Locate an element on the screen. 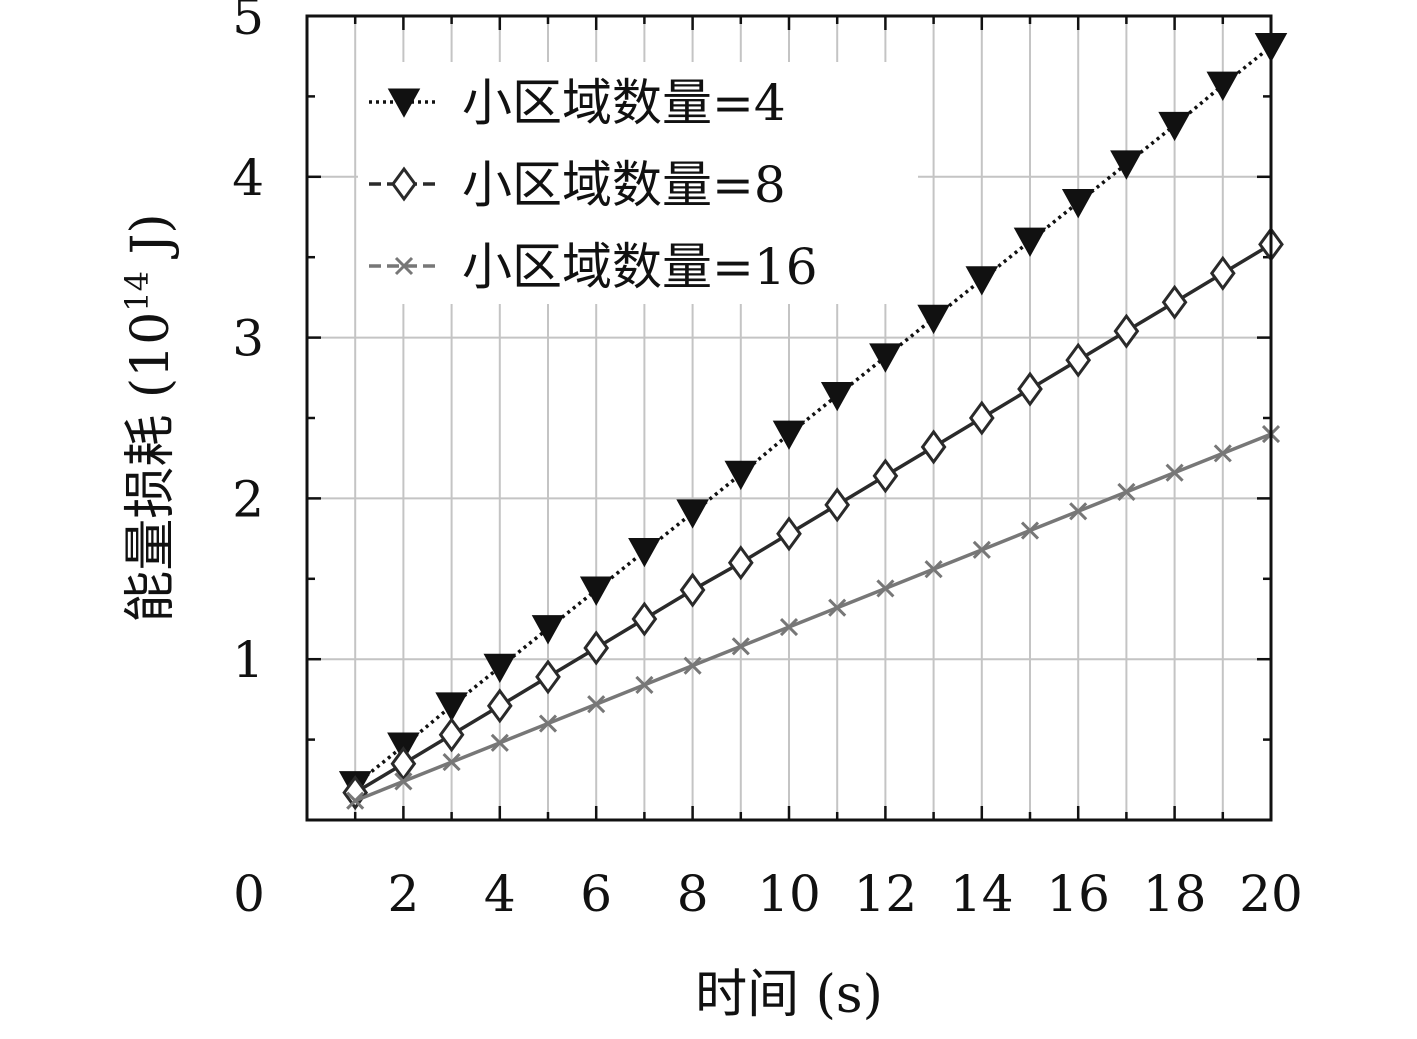 This screenshot has height=1039, width=1417. x-tick-labels: 0 2 4 6 8 10 12 14 16 18 20 is located at coordinates (768, 894).